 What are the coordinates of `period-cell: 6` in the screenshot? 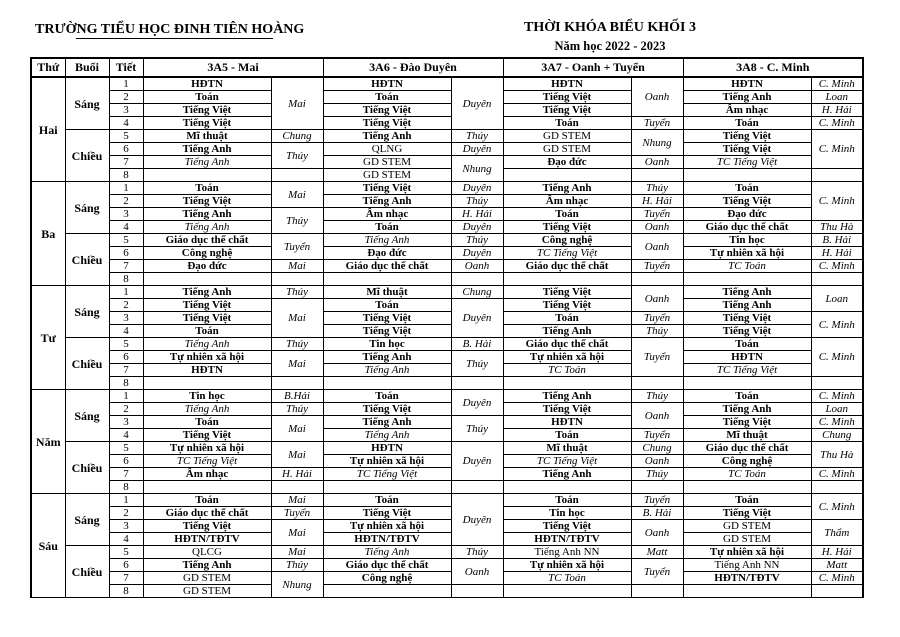 It's located at (126, 357).